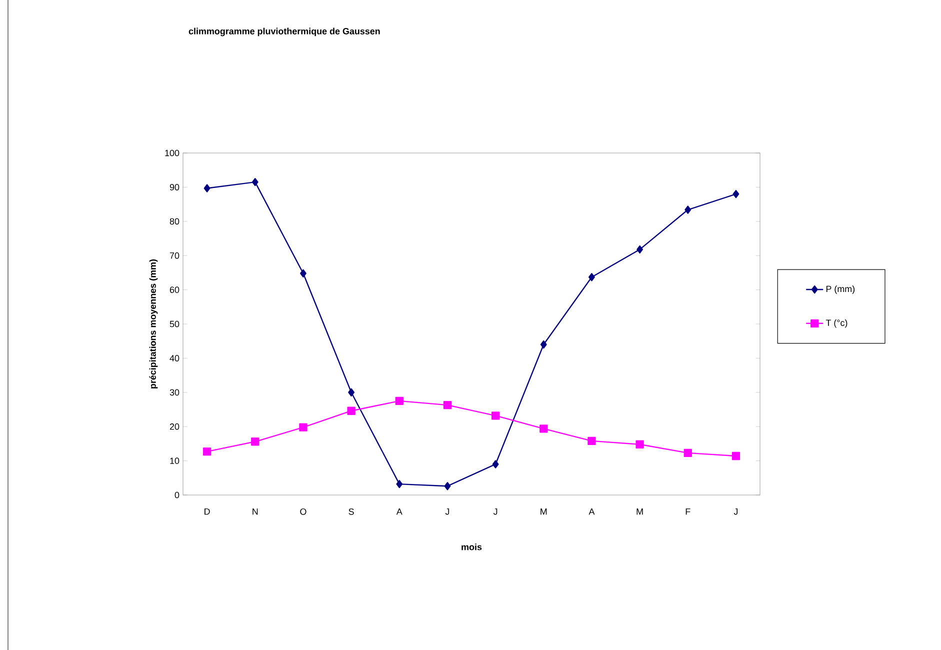 This screenshot has width=941, height=650. Describe the element at coordinates (175, 324) in the screenshot. I see `y-tick-label: 50` at that location.